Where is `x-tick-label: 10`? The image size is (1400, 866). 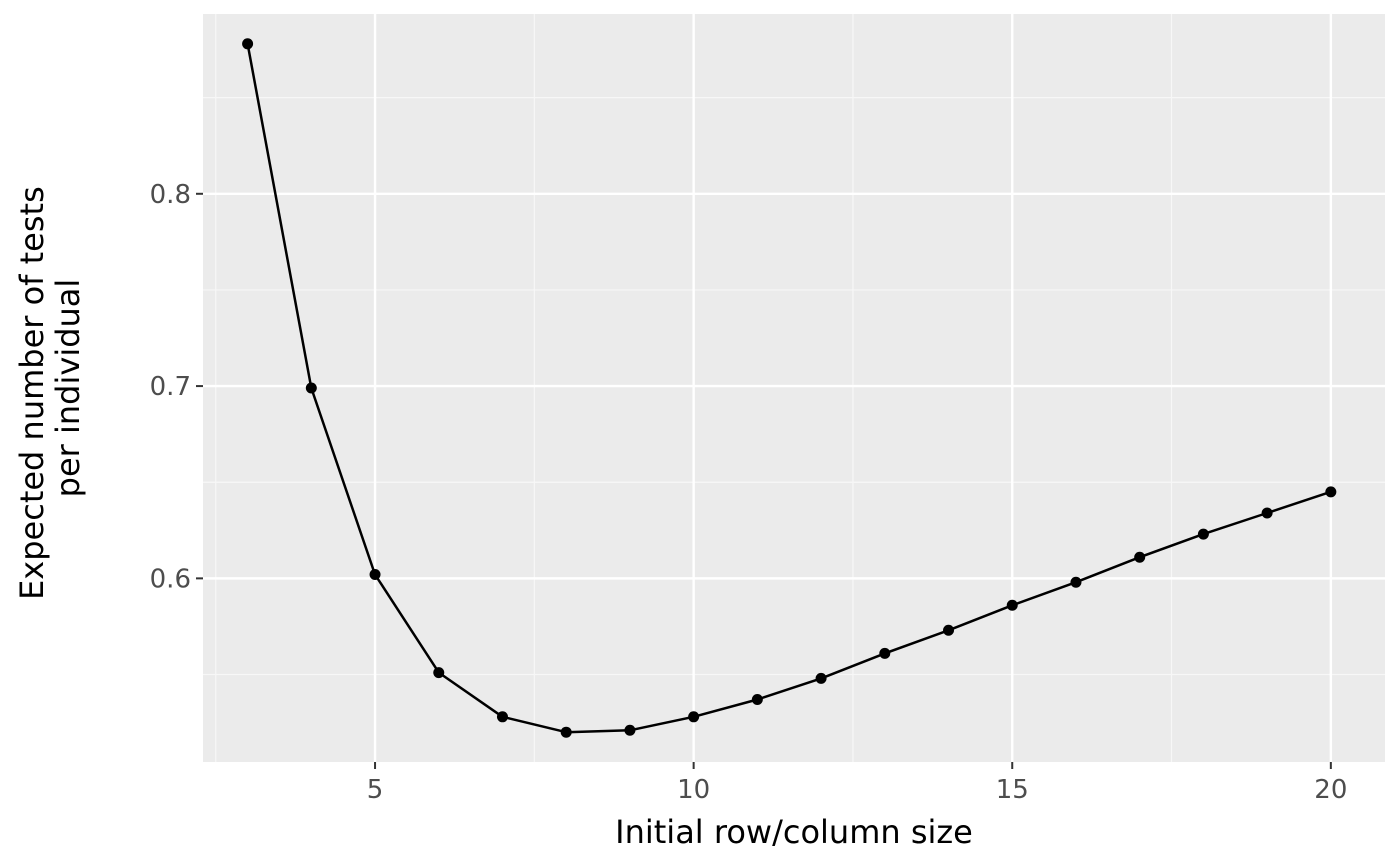 x-tick-label: 10 is located at coordinates (693, 790).